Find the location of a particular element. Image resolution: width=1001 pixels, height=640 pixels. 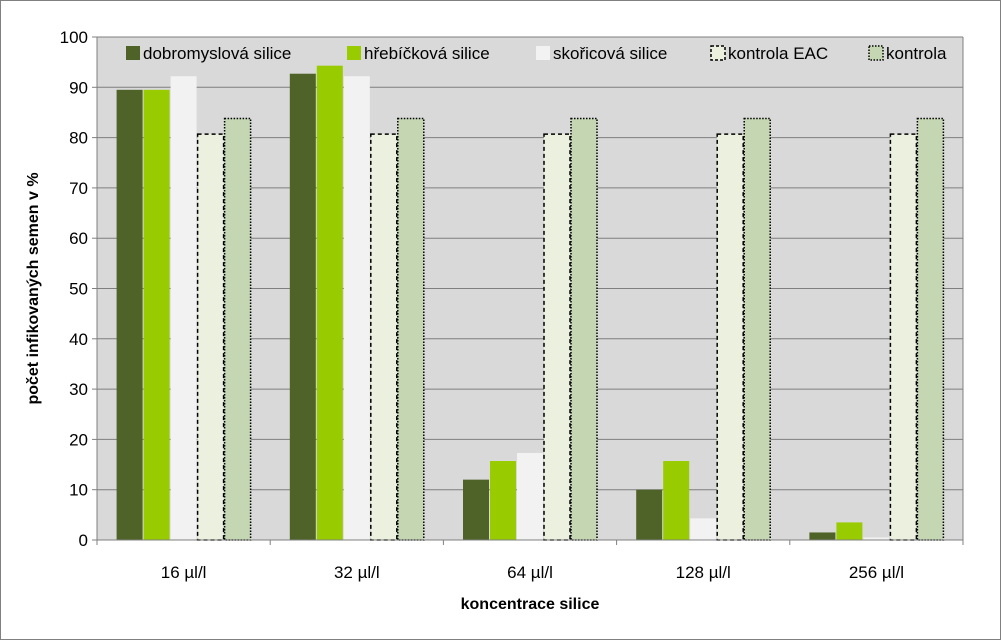

y-tick-label: 0 is located at coordinates (83, 540).